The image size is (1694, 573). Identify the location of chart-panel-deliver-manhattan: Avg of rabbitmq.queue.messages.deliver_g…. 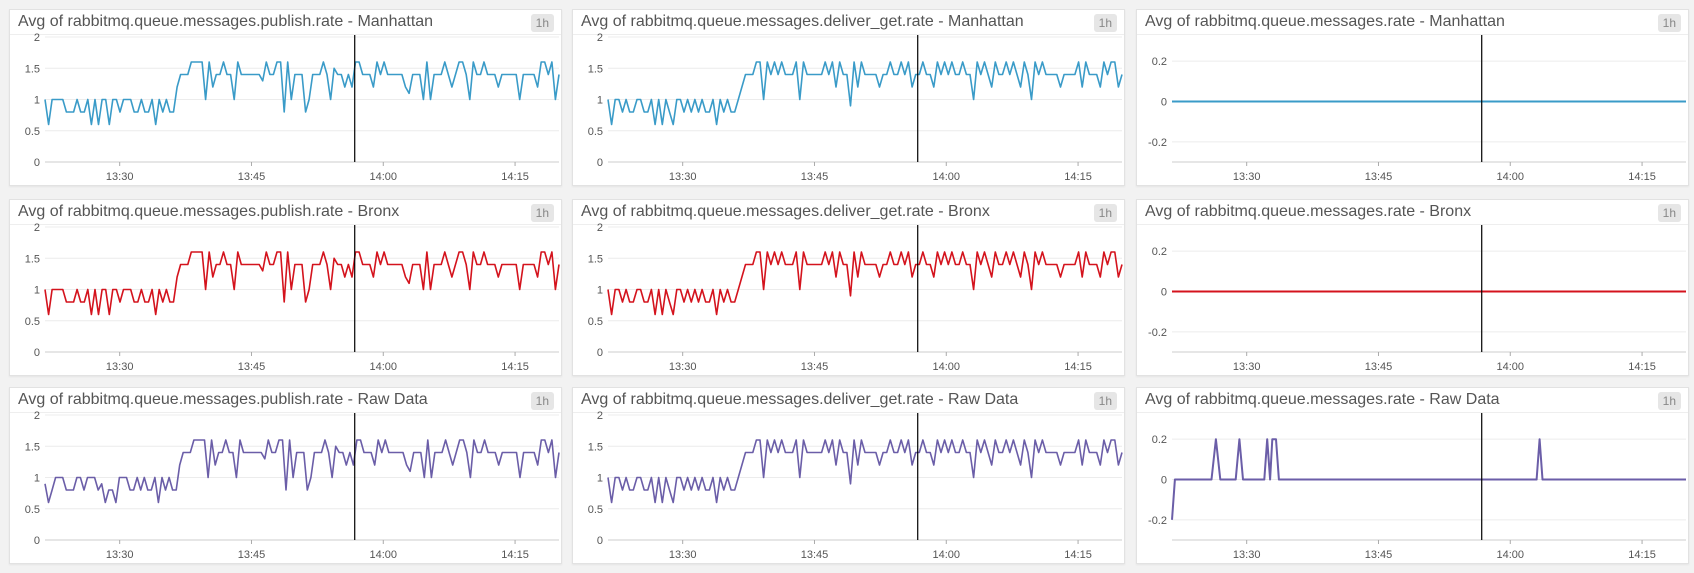
(848, 97).